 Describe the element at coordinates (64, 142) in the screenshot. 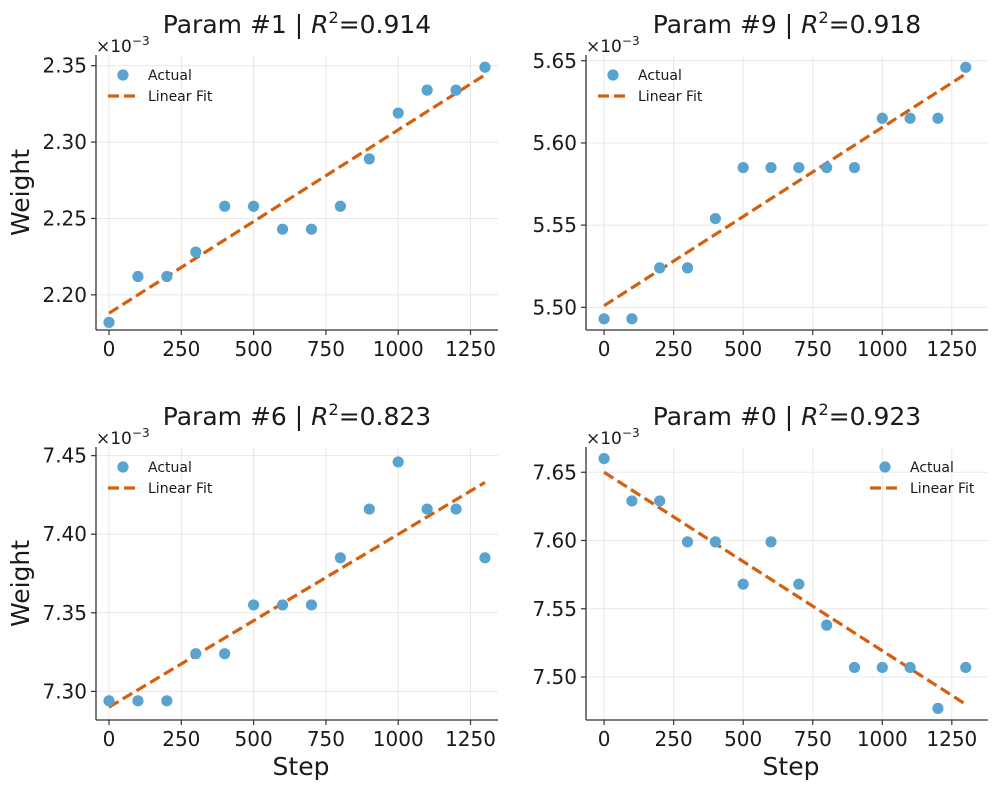

I see `y-tick-label: 2.30` at that location.